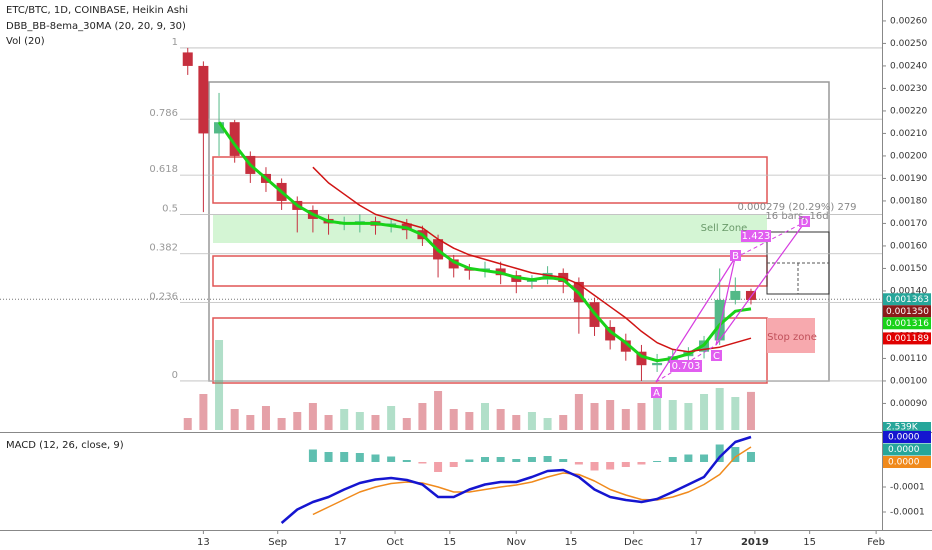 This screenshot has height=550, width=932. I want to click on pattern-line, so click(730, 302).